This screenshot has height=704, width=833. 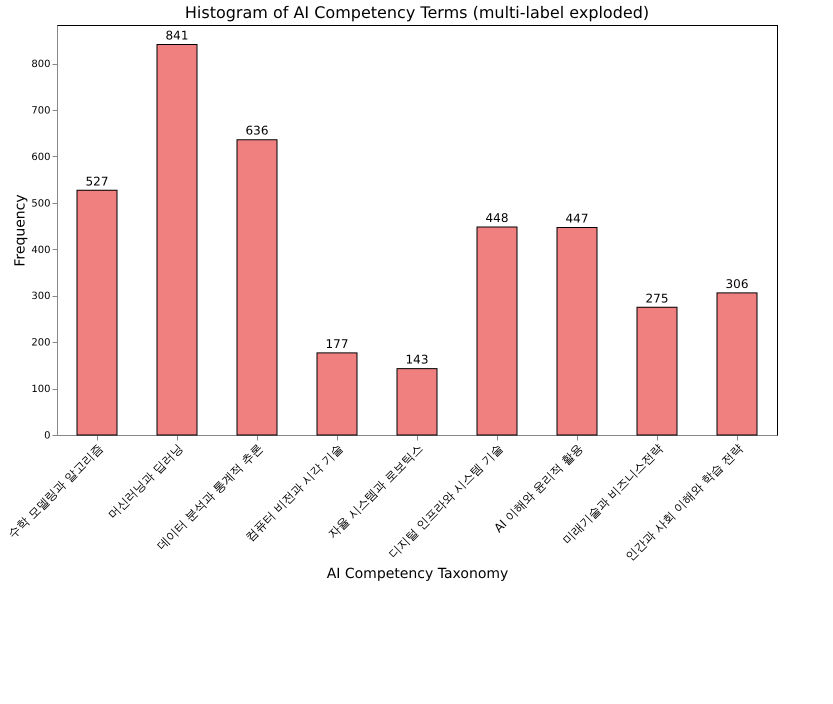 What do you see at coordinates (40, 204) in the screenshot?
I see `y-tick-label: 500` at bounding box center [40, 204].